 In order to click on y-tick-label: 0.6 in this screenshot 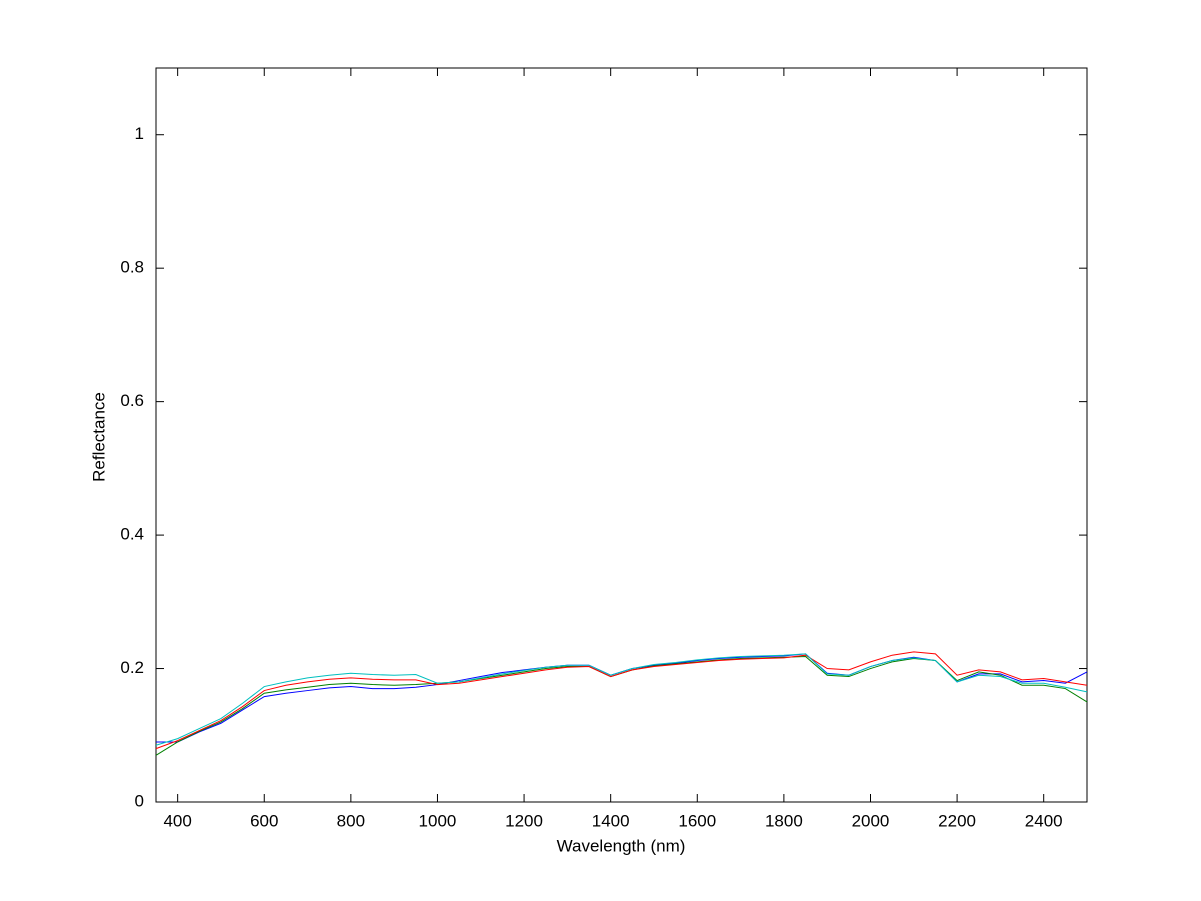, I will do `click(132, 400)`.